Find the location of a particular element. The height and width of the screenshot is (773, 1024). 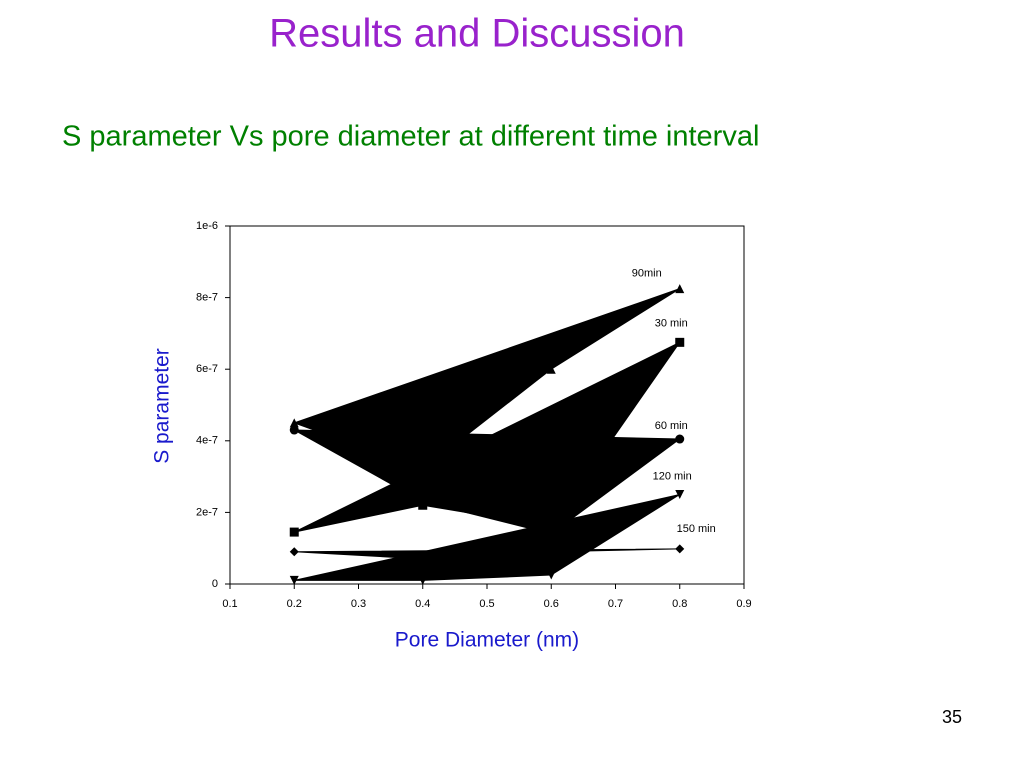

x-tick-label: 0.2 is located at coordinates (294, 604).